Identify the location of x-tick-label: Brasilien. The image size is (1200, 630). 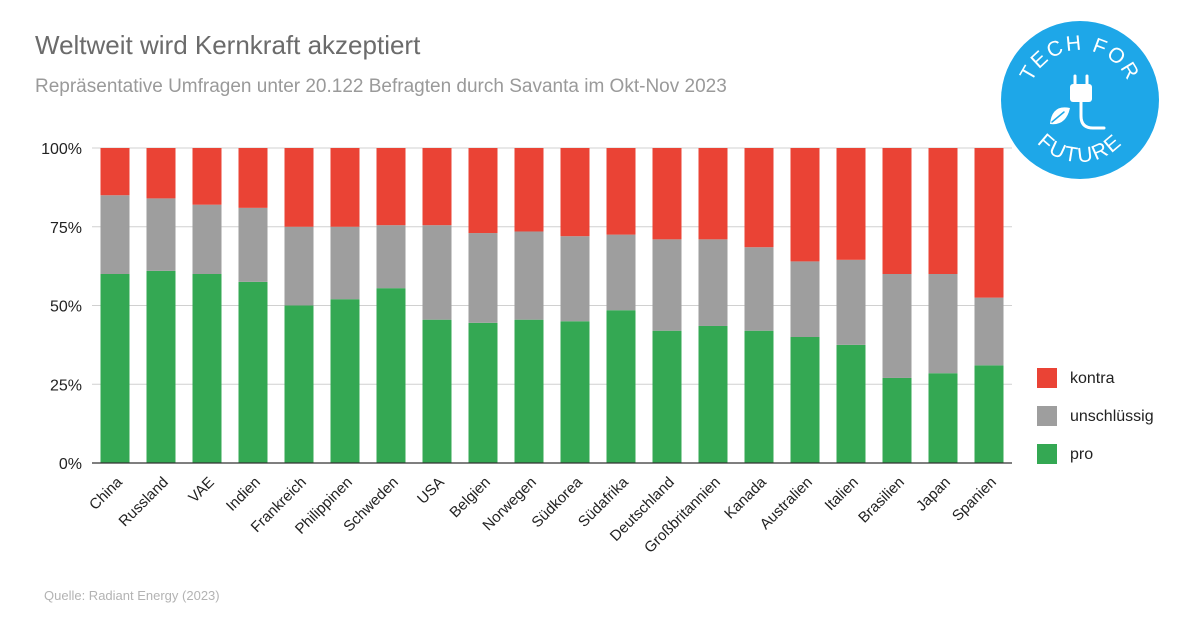
(881, 500).